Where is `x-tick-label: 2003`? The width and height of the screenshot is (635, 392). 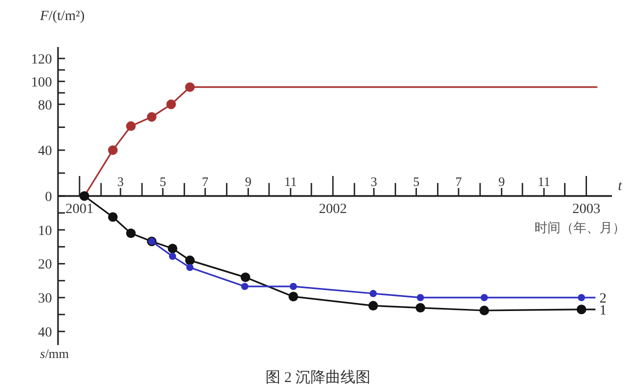 x-tick-label: 2003 is located at coordinates (586, 209).